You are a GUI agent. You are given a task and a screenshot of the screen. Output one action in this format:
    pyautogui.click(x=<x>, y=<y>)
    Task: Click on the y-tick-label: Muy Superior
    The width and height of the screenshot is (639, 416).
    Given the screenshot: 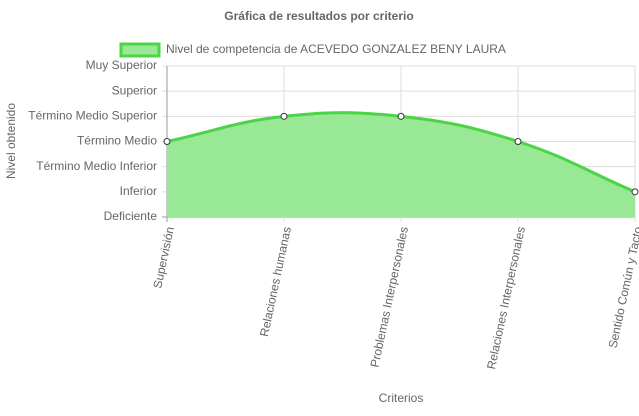 What is the action you would take?
    pyautogui.click(x=121, y=65)
    